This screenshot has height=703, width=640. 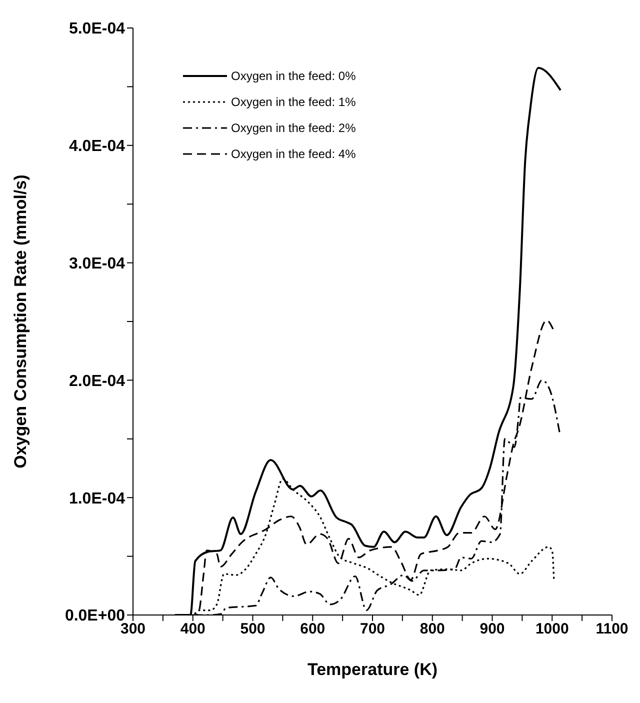 I want to click on y-tick-label: 4.0E-04, so click(x=97, y=147).